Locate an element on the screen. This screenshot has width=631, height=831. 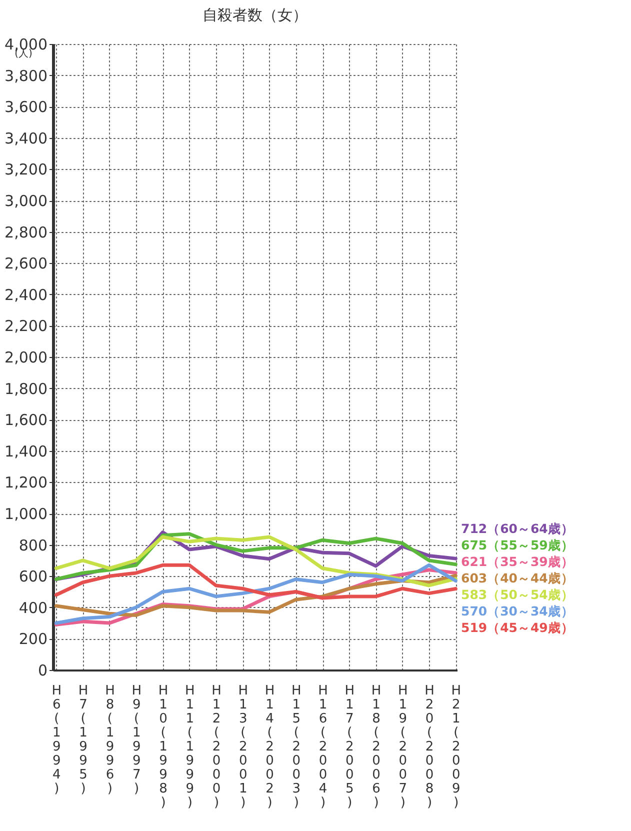
x-tick-label: H6(1994) is located at coordinates (57, 740).